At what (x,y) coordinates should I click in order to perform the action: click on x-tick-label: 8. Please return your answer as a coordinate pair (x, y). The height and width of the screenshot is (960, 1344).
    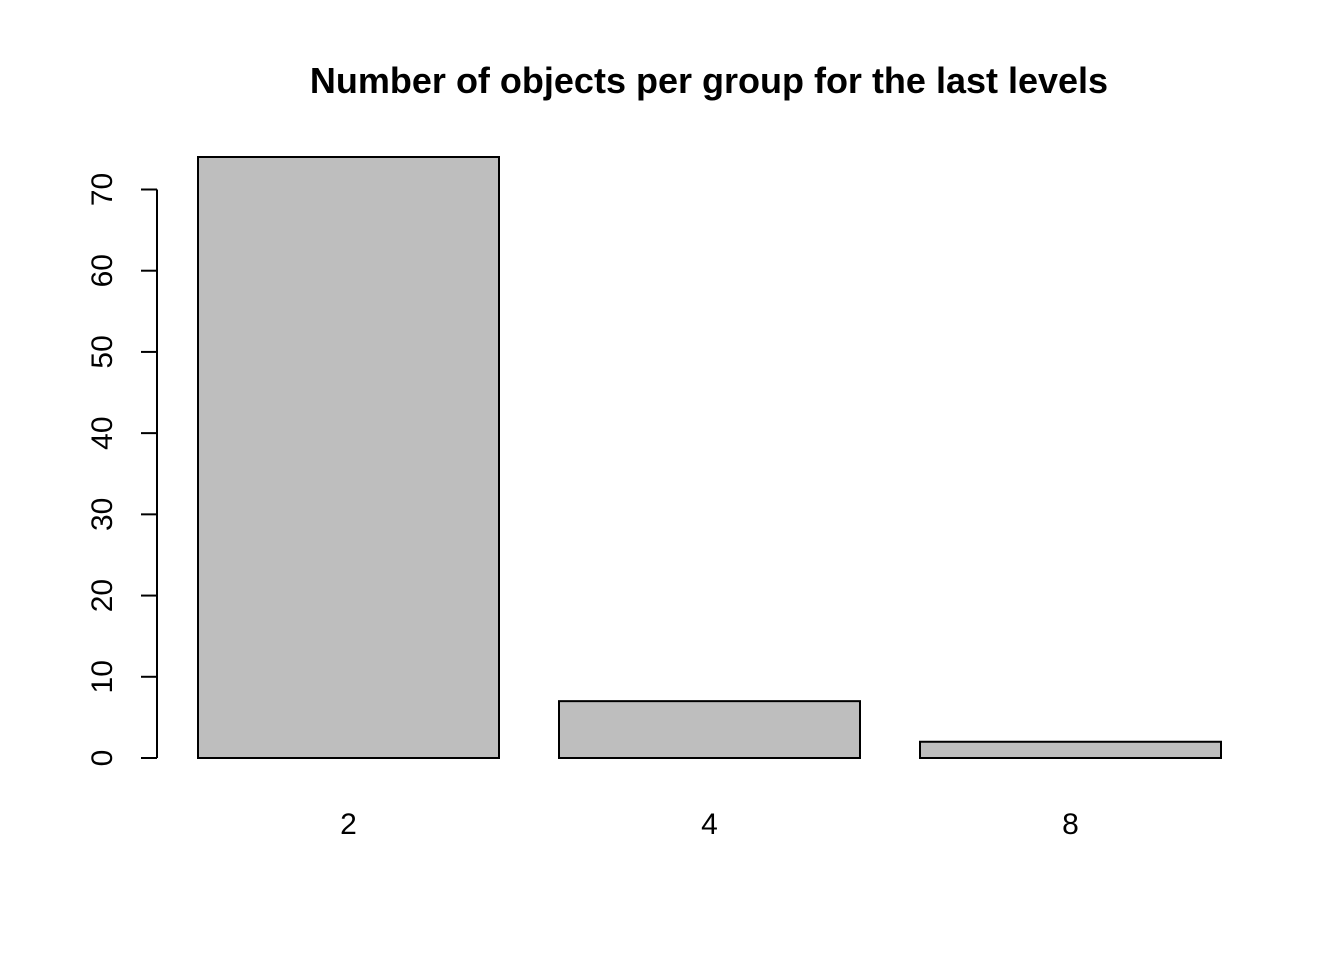
    Looking at the image, I should click on (1070, 824).